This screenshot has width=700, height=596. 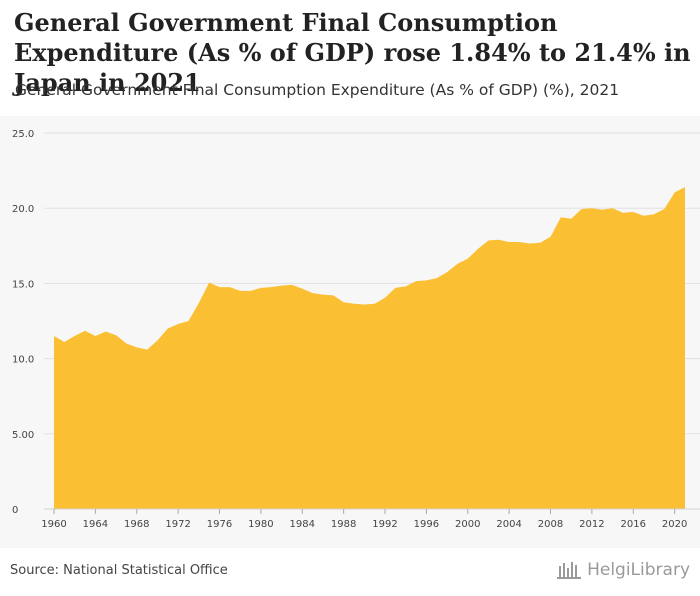 What do you see at coordinates (426, 524) in the screenshot?
I see `x-tick-label: 1996` at bounding box center [426, 524].